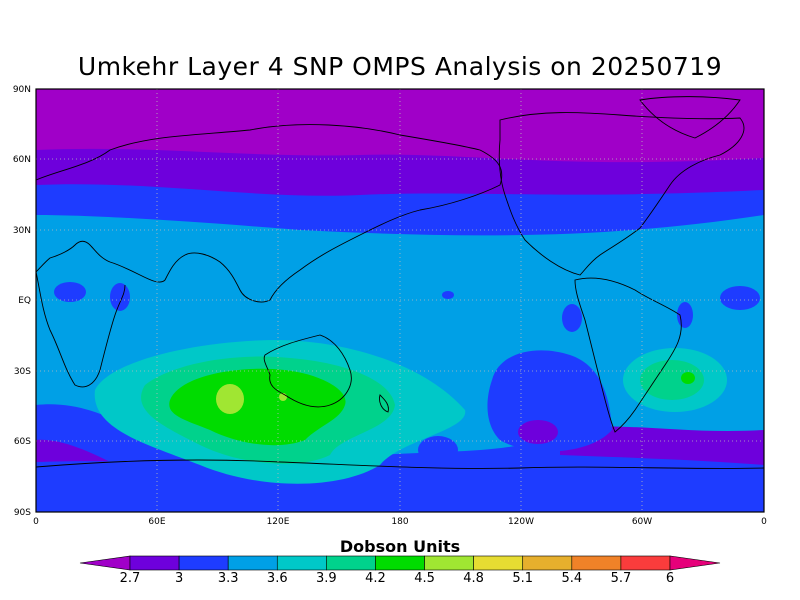  I want to click on lat-label-eq: EQ, so click(24, 301).